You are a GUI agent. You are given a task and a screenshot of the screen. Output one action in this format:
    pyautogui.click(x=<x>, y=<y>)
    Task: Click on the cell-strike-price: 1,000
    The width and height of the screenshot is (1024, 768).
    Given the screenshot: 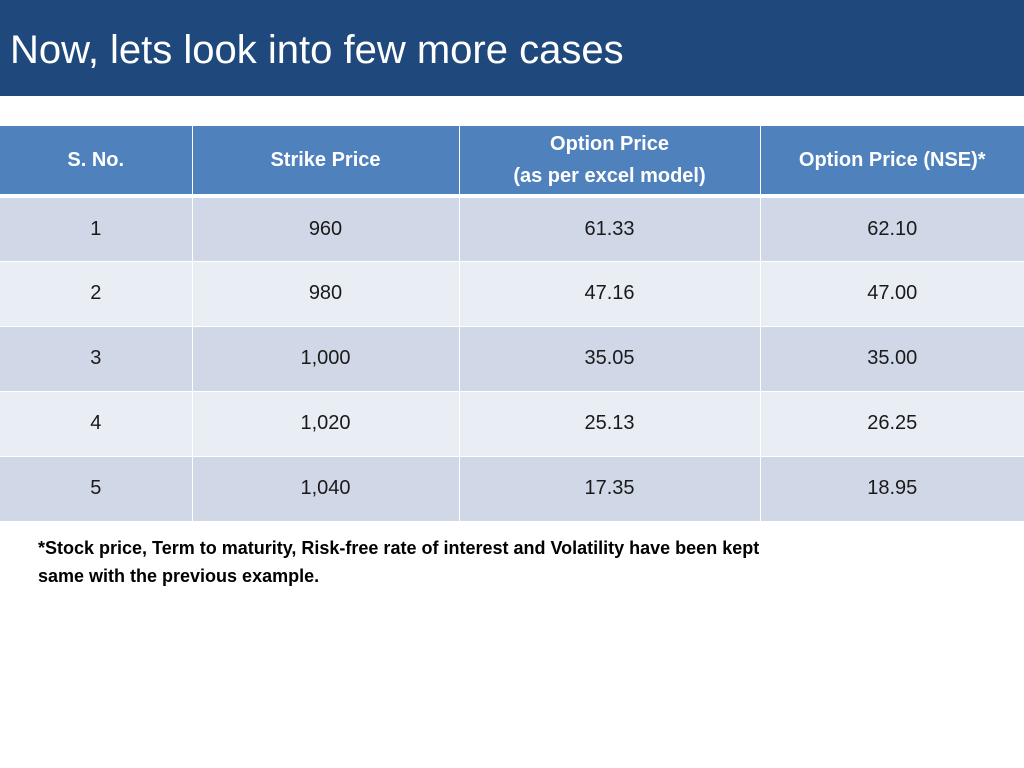 What is the action you would take?
    pyautogui.click(x=325, y=358)
    